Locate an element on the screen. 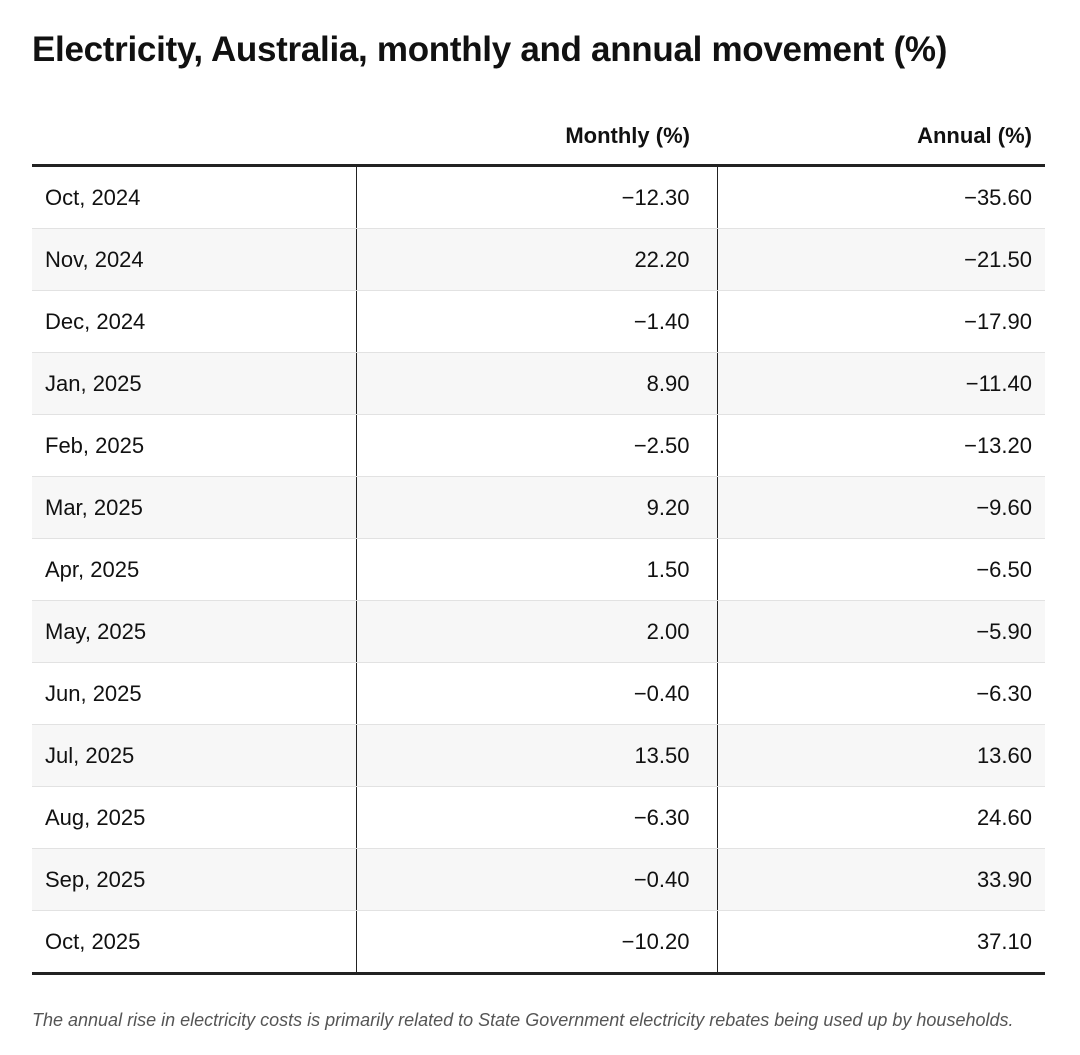 This screenshot has height=1055, width=1080. value-cell: −5.90 is located at coordinates (881, 631).